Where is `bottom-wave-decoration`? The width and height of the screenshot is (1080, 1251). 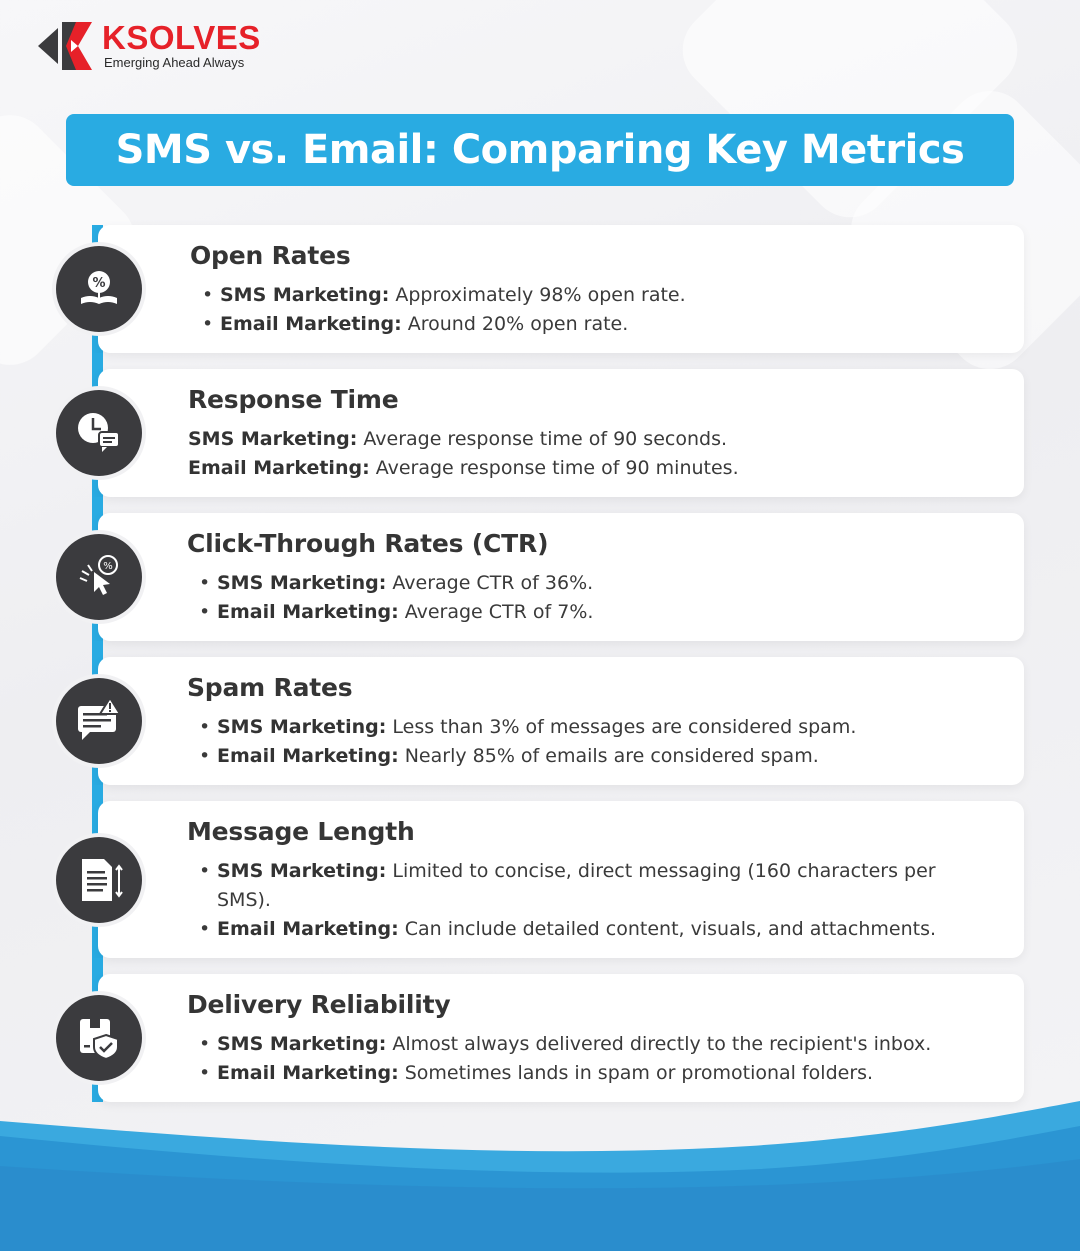
bottom-wave-decoration is located at coordinates (540, 1176).